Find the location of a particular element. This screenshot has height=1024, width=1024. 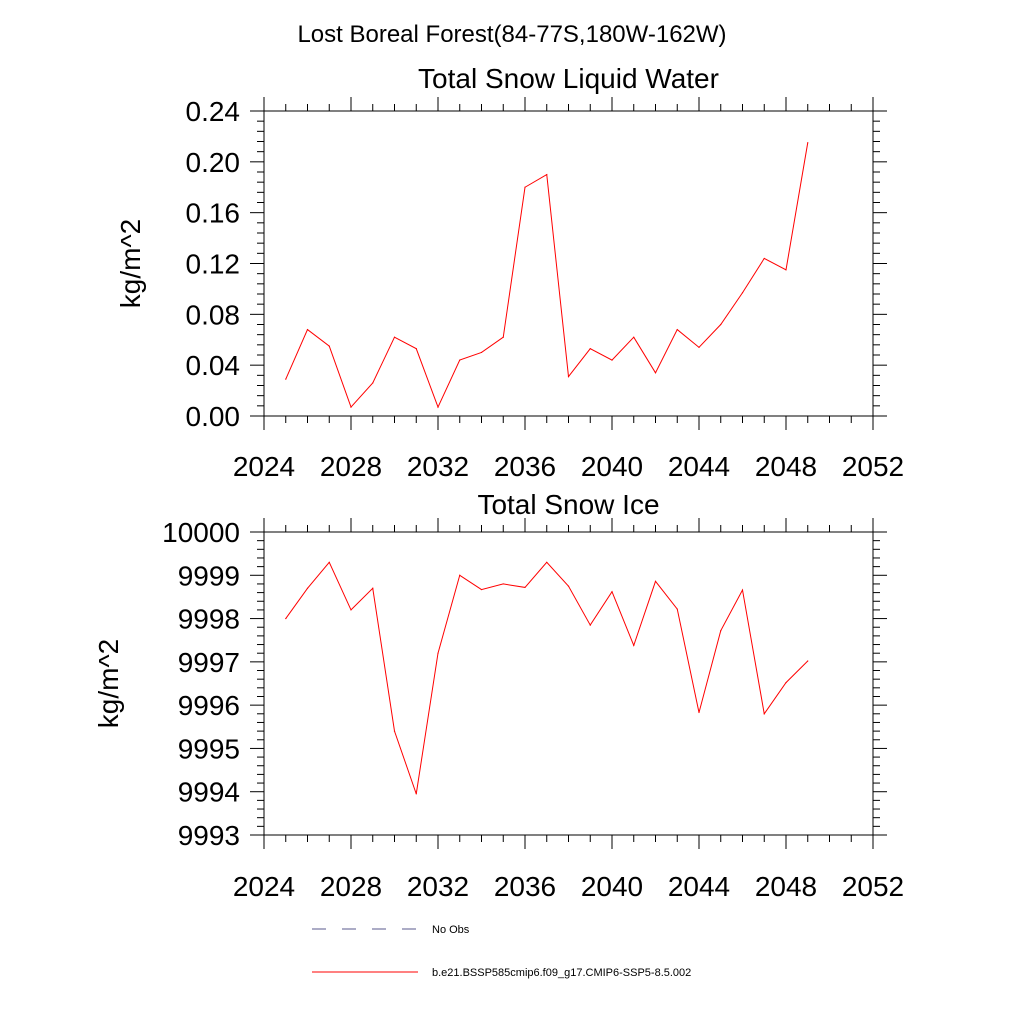

figure-title: Lost Boreal Forest(84-77S,180W-162W) is located at coordinates (511, 34).